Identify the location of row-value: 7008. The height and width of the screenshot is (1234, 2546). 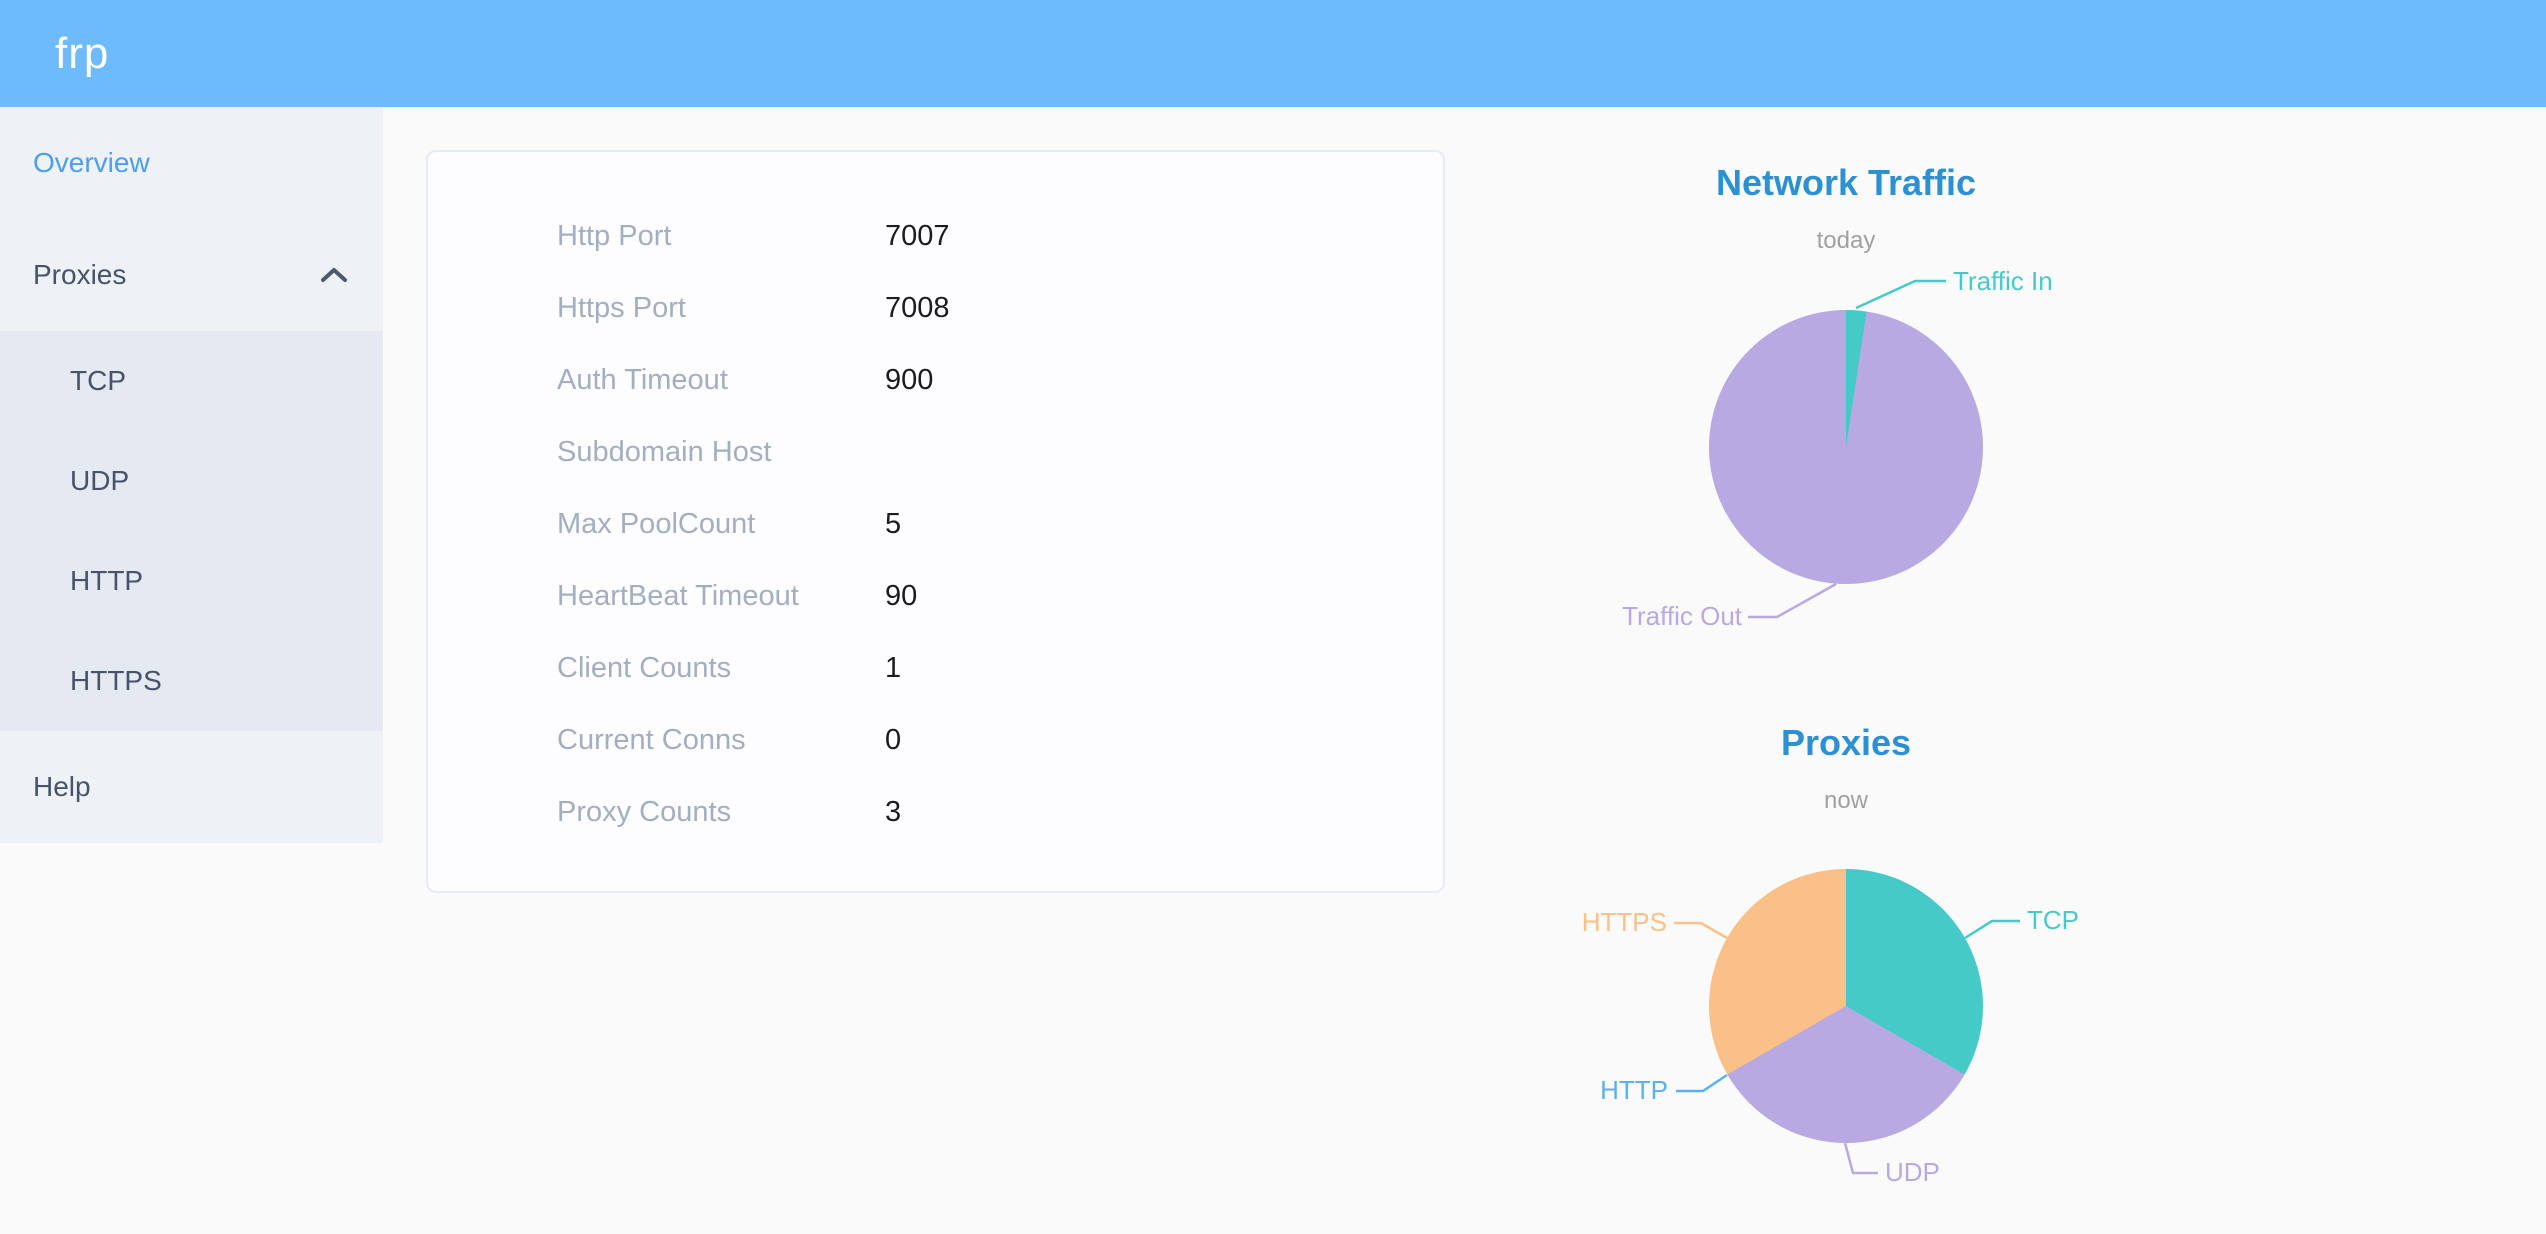
(917, 307).